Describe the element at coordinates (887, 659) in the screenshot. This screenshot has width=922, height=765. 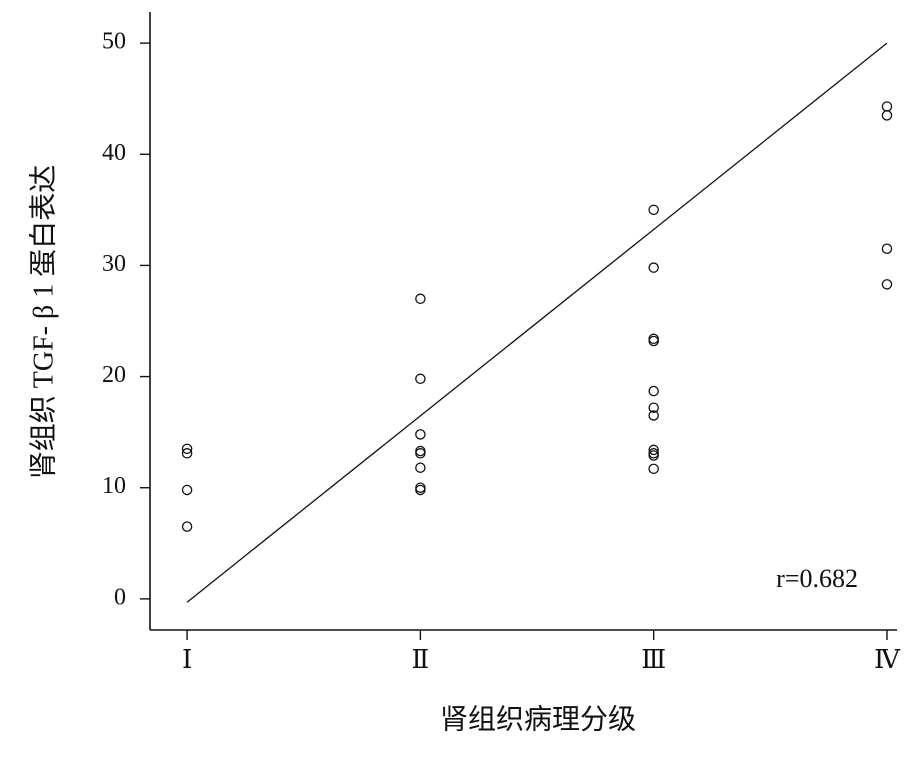
I see `x-tick-label: Ⅳ` at that location.